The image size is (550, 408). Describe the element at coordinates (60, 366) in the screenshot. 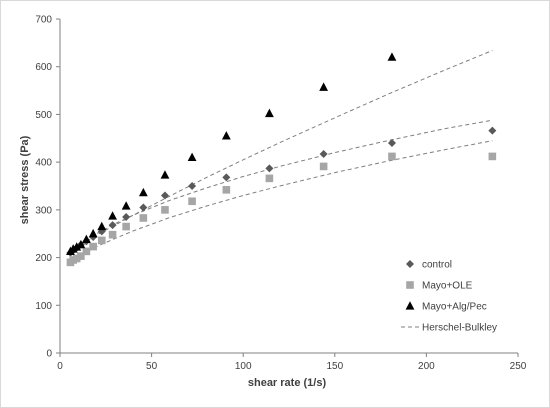

I see `x-tick-label: 0` at that location.